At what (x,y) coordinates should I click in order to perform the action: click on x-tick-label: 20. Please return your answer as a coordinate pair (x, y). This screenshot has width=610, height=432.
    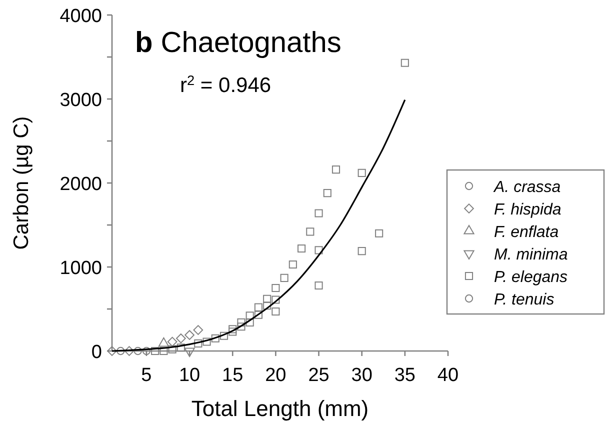
    Looking at the image, I should click on (275, 375).